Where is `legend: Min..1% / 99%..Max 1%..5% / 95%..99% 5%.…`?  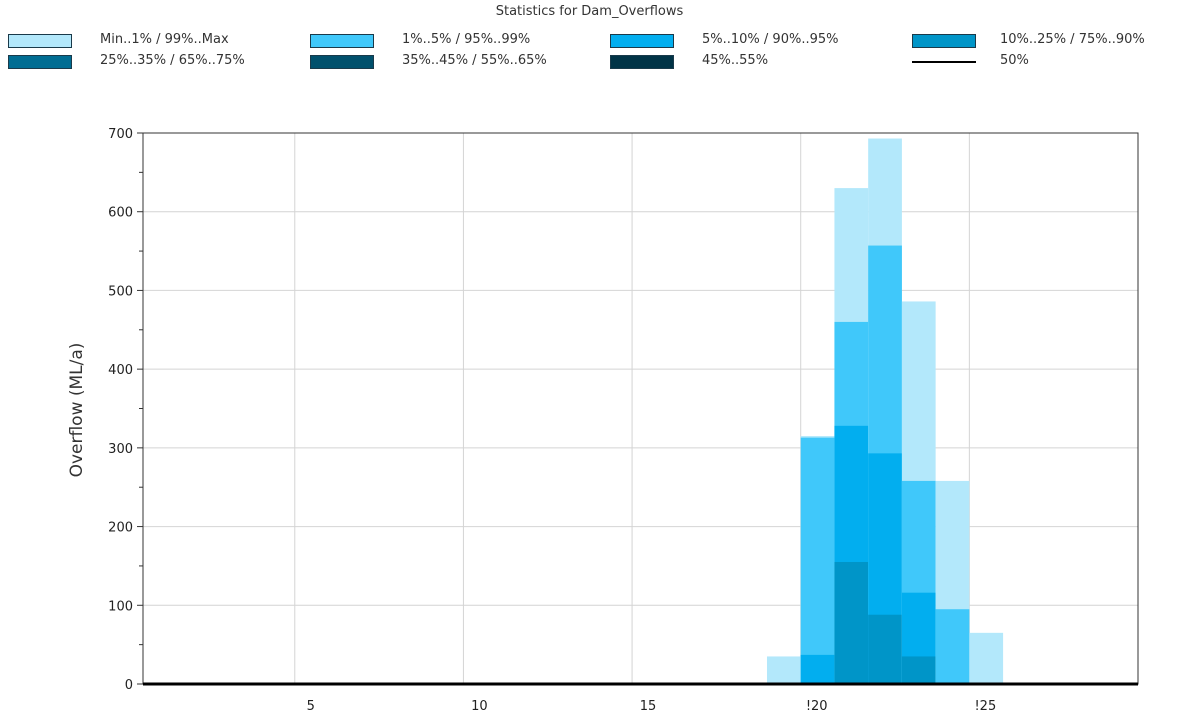 legend: Min..1% / 99%..Max 1%..5% / 95%..99% 5%.… is located at coordinates (589, 55).